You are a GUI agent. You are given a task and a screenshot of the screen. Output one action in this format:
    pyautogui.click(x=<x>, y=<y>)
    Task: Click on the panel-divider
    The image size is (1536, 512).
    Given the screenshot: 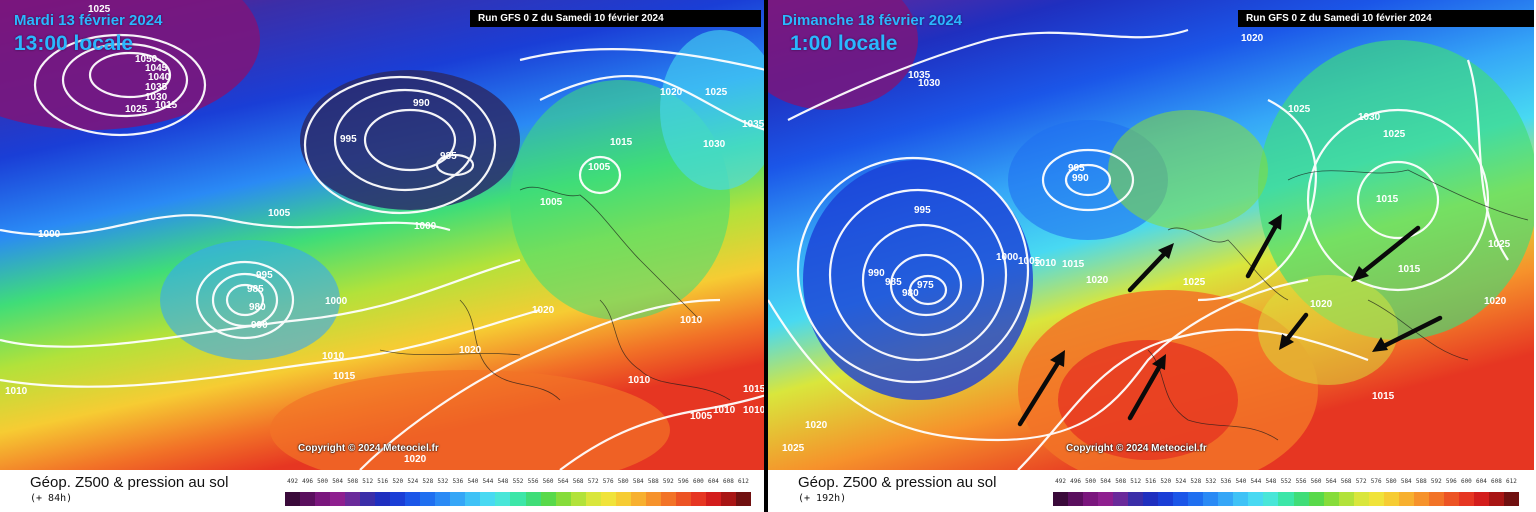 What is the action you would take?
    pyautogui.click(x=766, y=256)
    